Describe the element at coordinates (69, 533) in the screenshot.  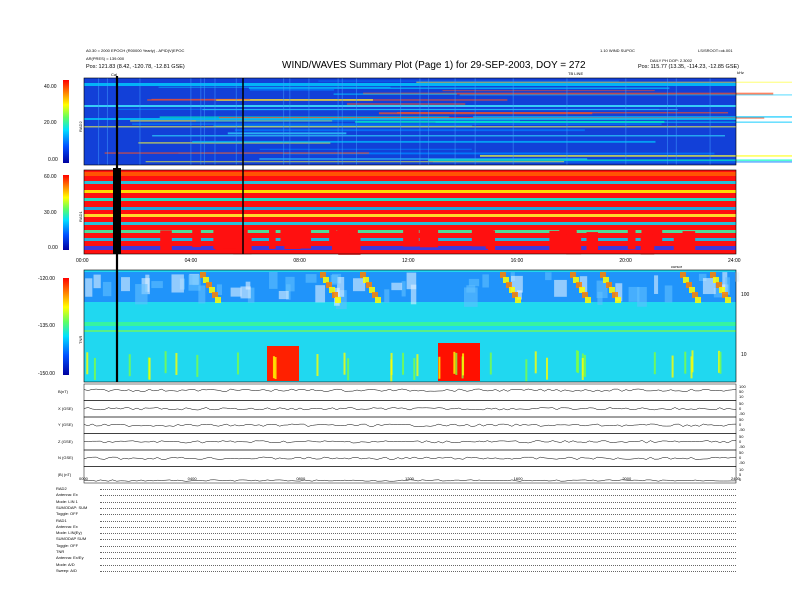
I see `footer-line-7: Mode: LIN(Ey)` at that location.